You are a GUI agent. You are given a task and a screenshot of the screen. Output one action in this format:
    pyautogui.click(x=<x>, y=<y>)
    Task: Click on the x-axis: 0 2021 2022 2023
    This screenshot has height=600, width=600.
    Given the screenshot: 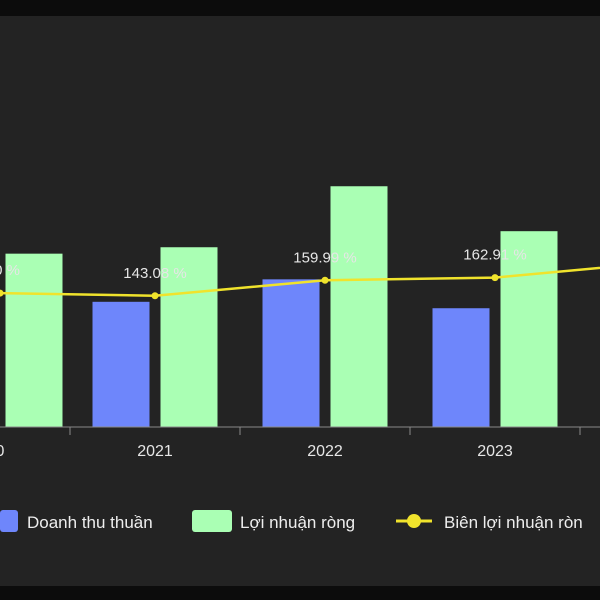 What is the action you would take?
    pyautogui.click(x=300, y=443)
    